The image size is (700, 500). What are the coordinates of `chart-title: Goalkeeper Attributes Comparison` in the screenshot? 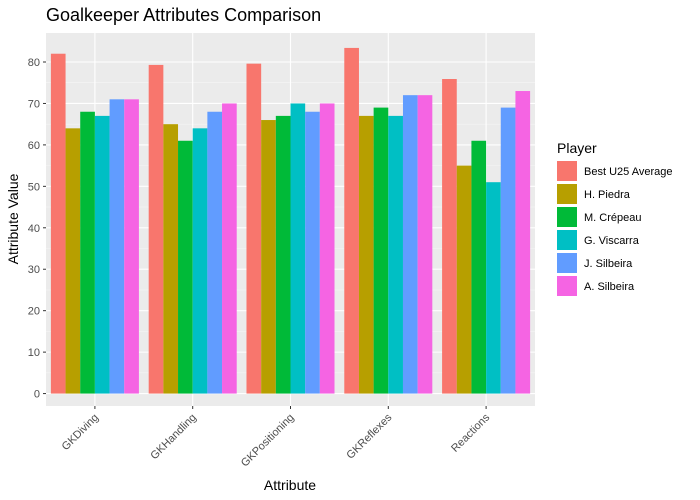 It's located at (183, 15).